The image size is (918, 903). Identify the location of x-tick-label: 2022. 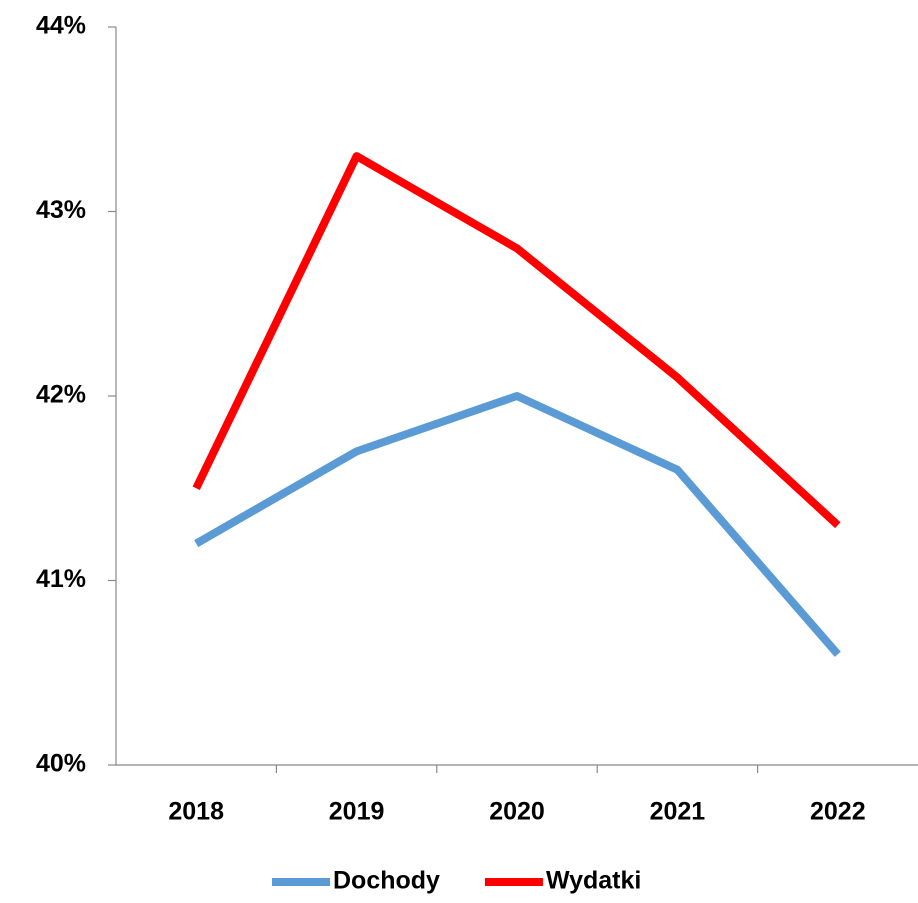
(838, 812).